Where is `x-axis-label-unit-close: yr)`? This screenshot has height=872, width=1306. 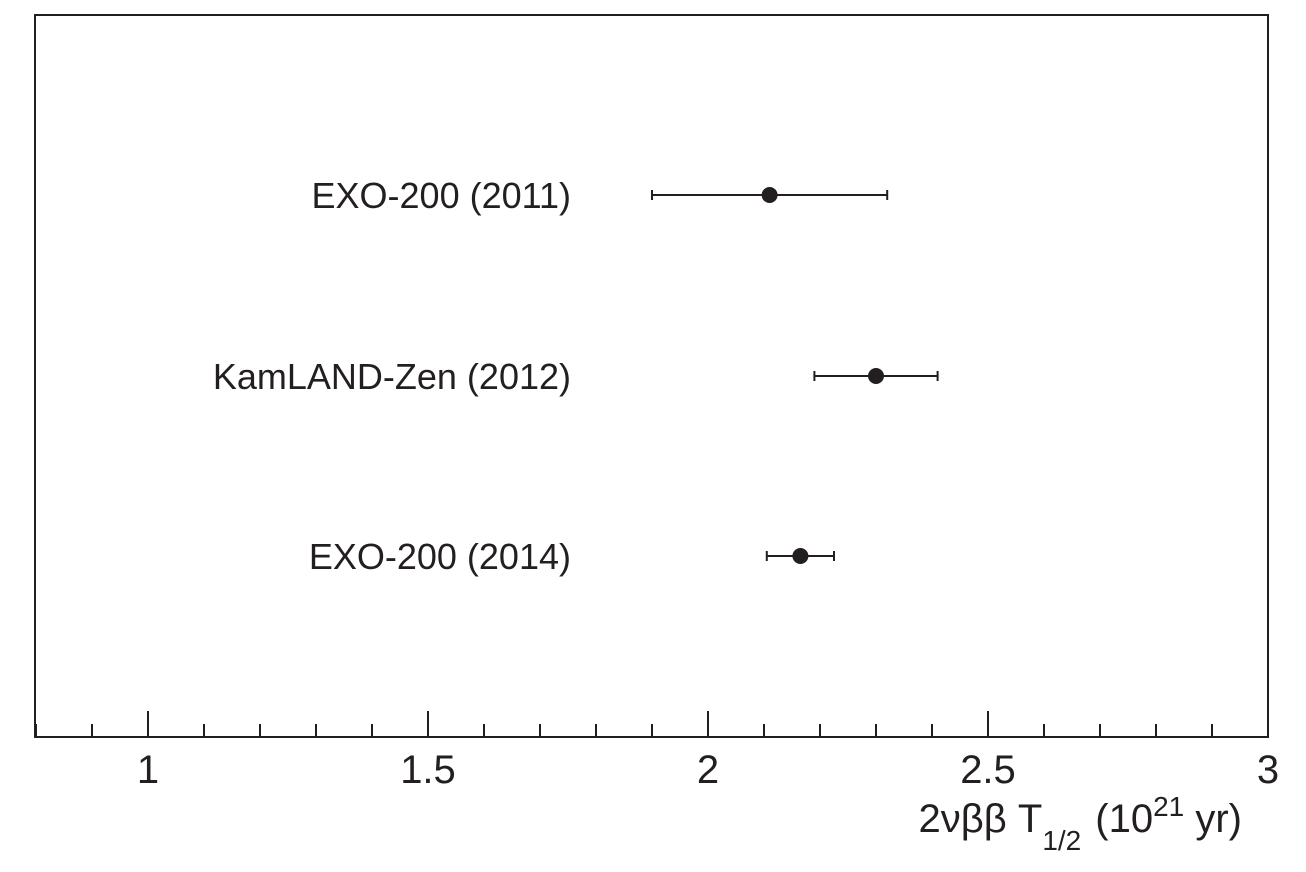
x-axis-label-unit-close: yr) is located at coordinates (1213, 819).